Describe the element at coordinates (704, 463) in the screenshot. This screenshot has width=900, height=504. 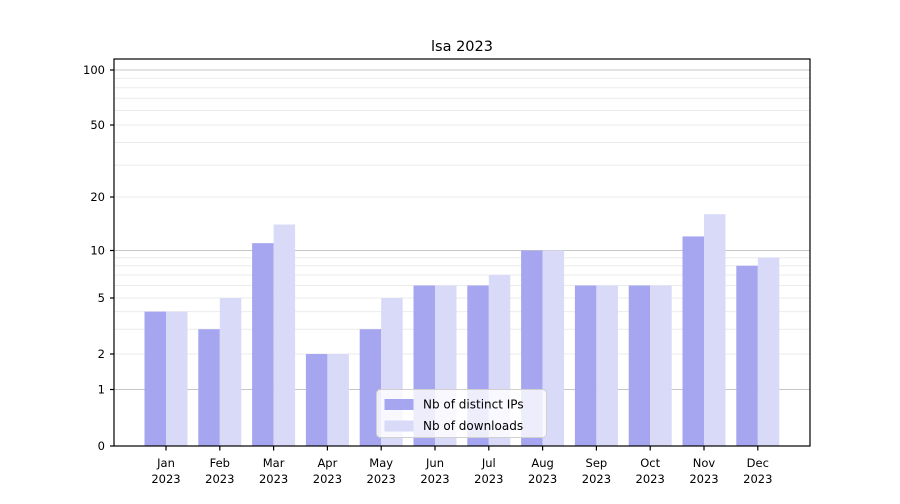
I see `x-tick-label-month-nov: Nov` at that location.